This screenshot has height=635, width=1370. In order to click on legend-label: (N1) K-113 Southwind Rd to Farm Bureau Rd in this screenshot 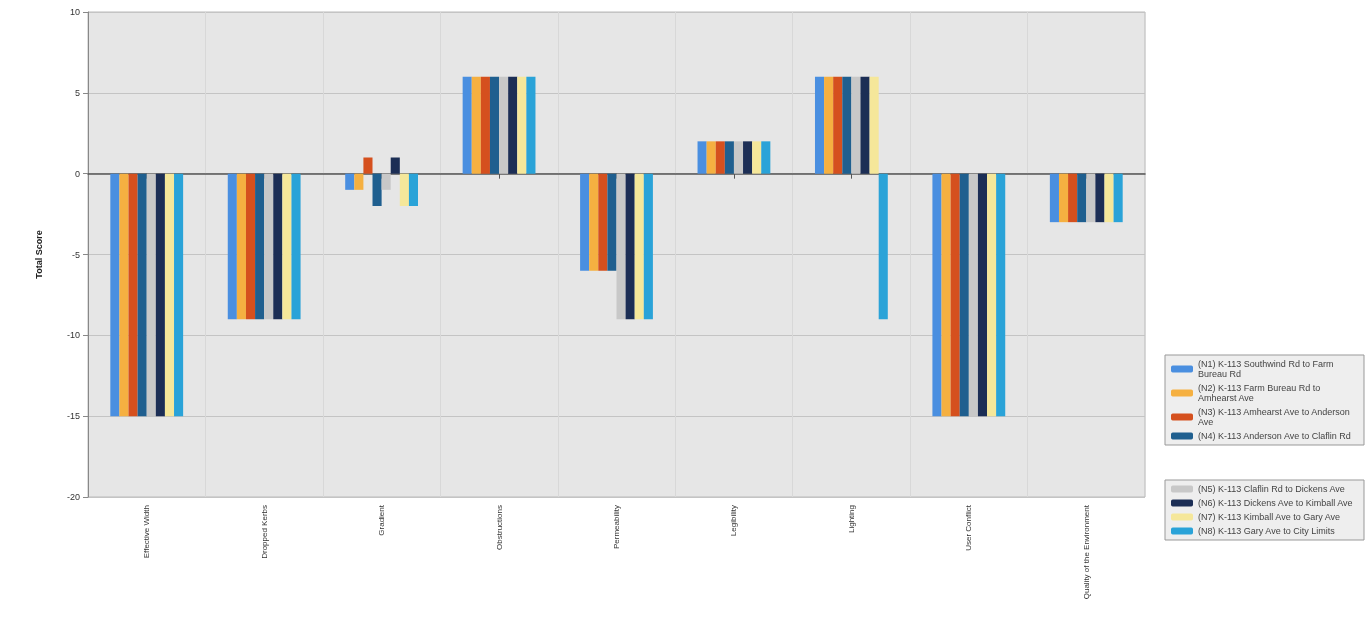, I will do `click(1267, 369)`.